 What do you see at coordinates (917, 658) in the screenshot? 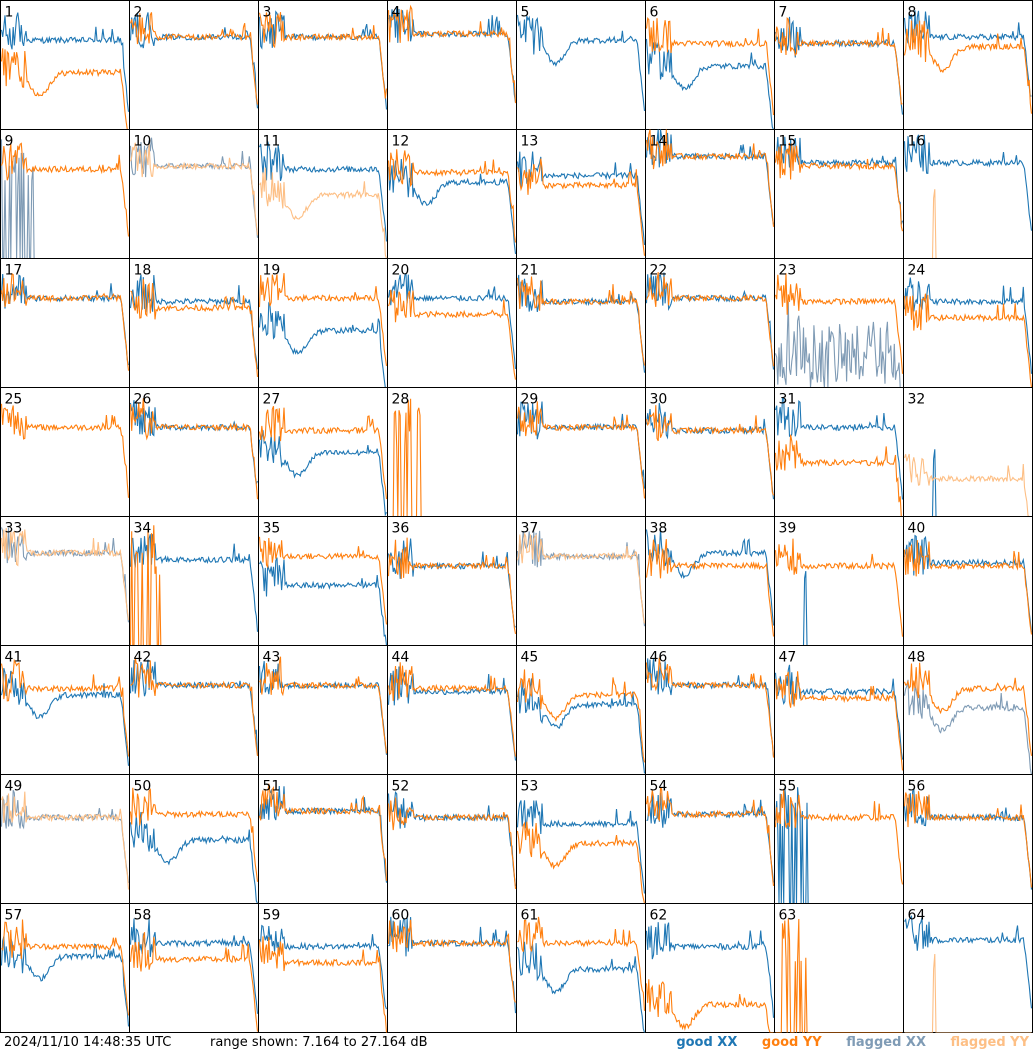
I see `panel-label: 48` at bounding box center [917, 658].